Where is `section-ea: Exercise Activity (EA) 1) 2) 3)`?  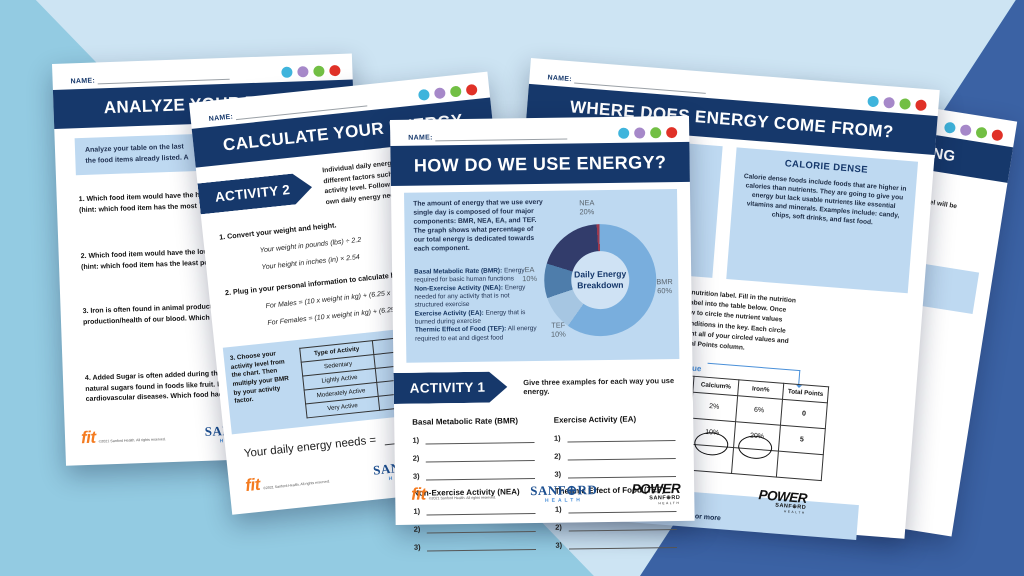 section-ea: Exercise Activity (EA) 1) 2) 3) is located at coordinates (615, 442).